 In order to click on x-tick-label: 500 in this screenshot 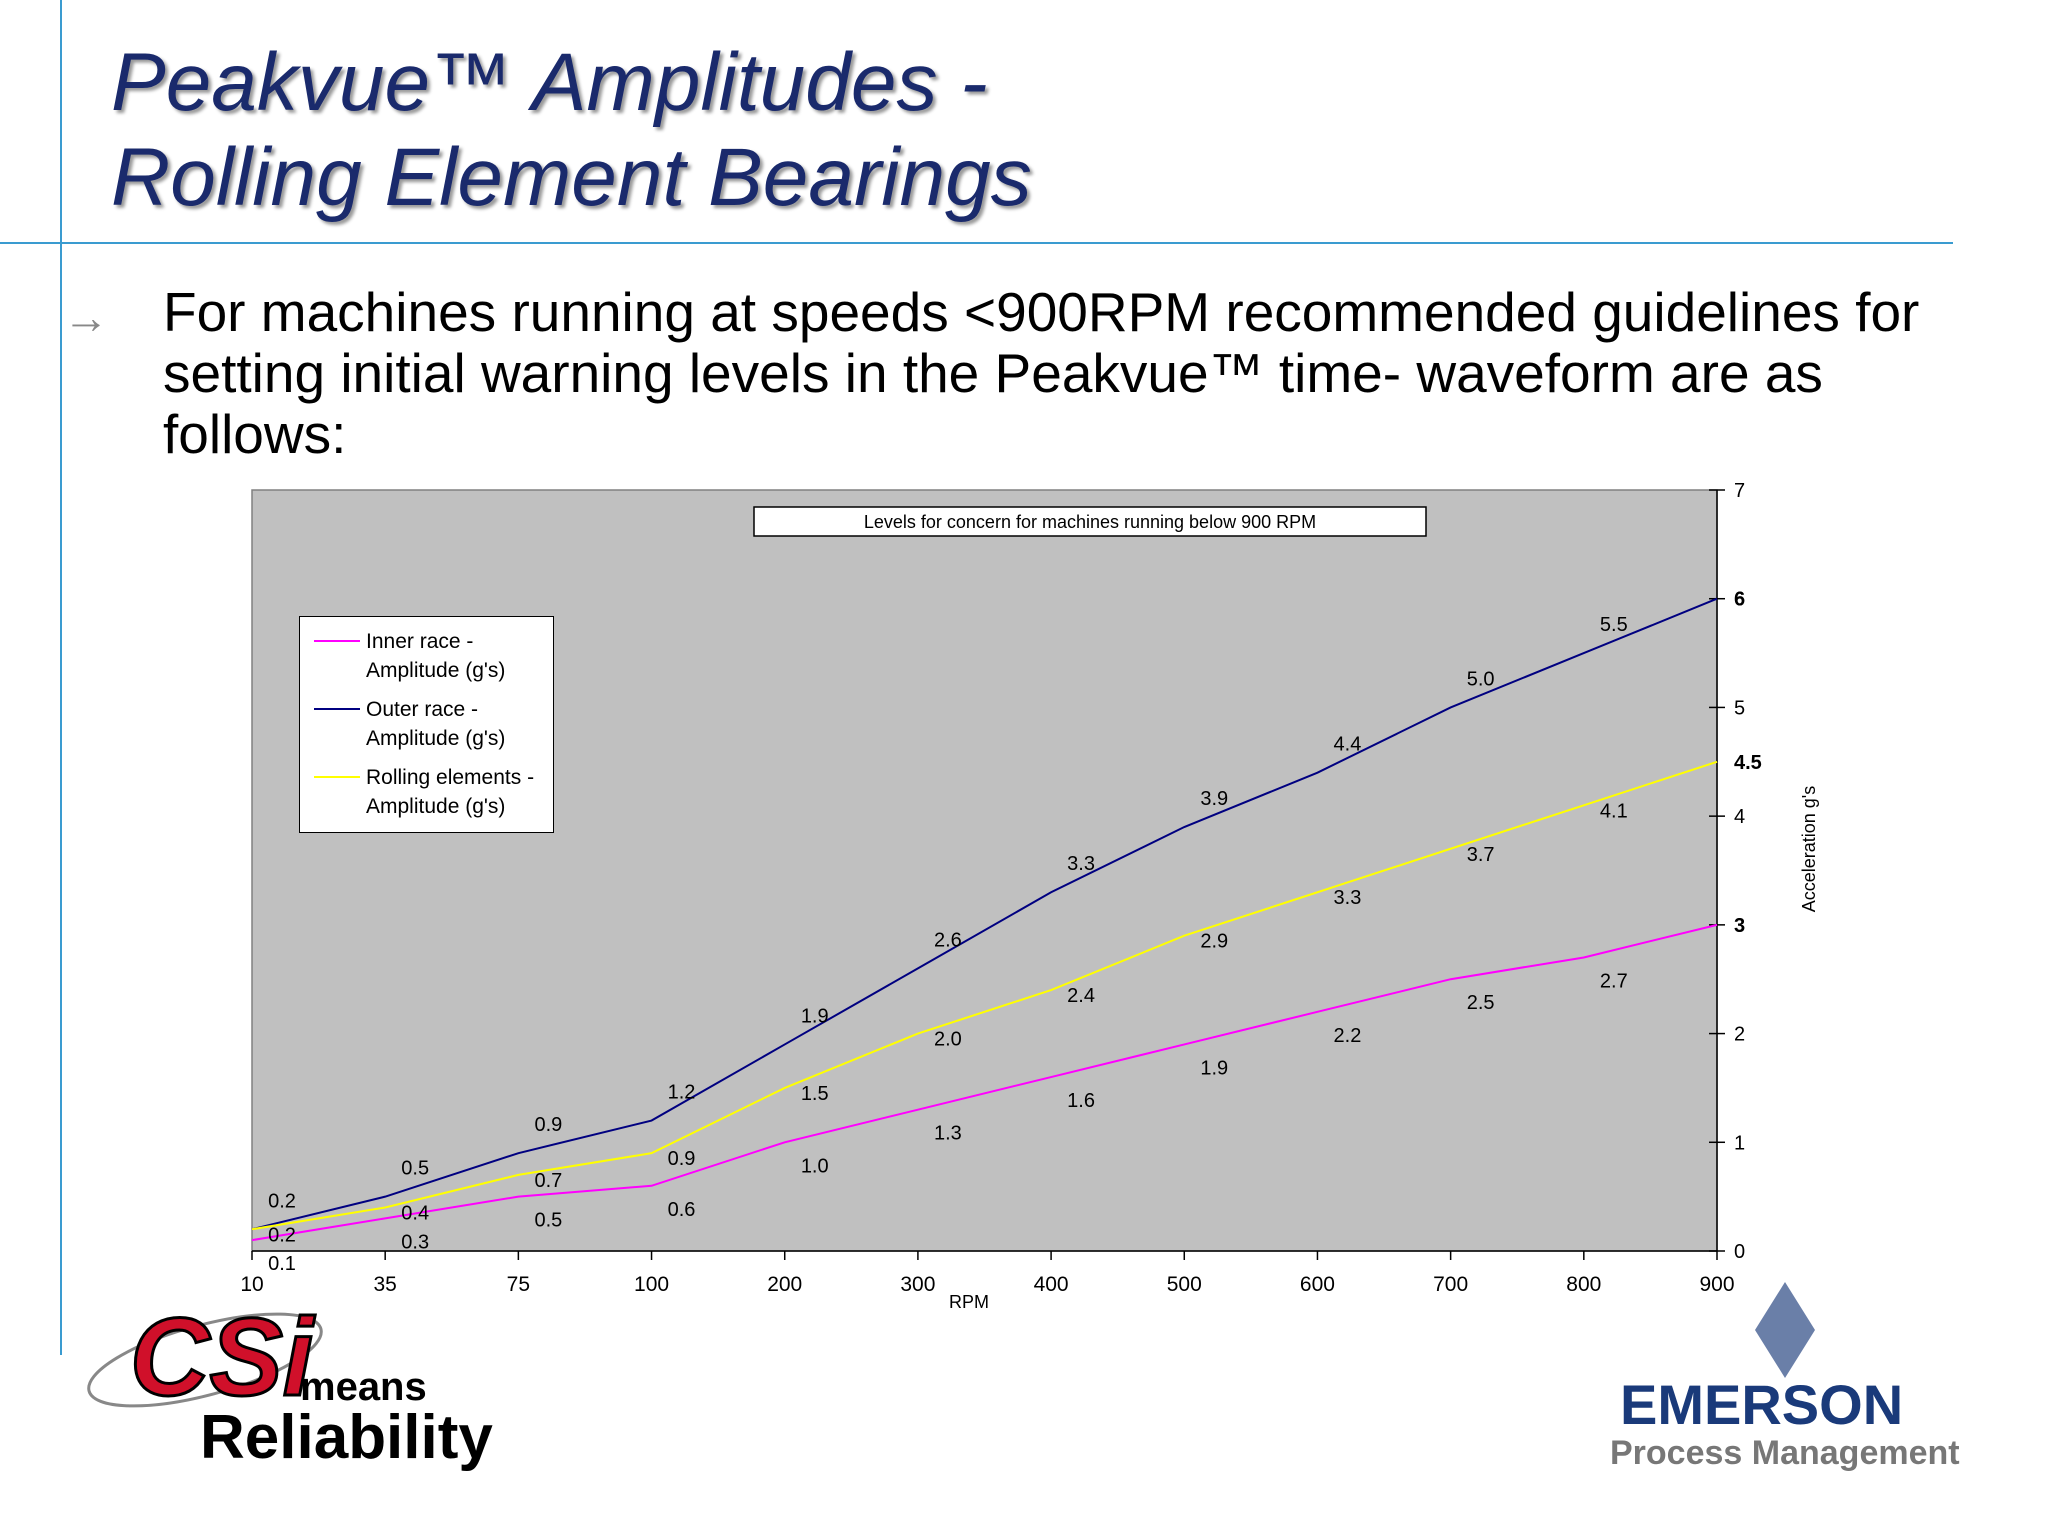, I will do `click(1184, 1284)`.